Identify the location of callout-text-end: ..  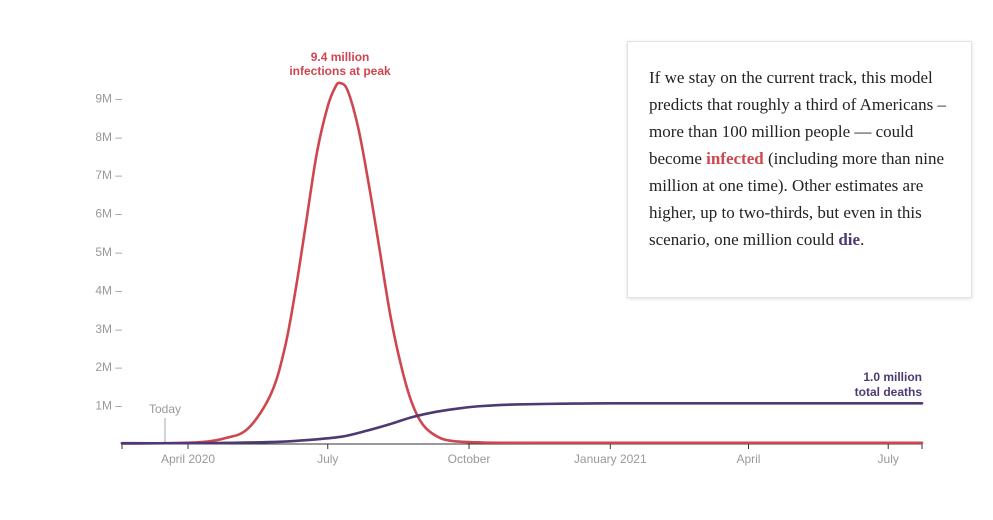
(862, 239).